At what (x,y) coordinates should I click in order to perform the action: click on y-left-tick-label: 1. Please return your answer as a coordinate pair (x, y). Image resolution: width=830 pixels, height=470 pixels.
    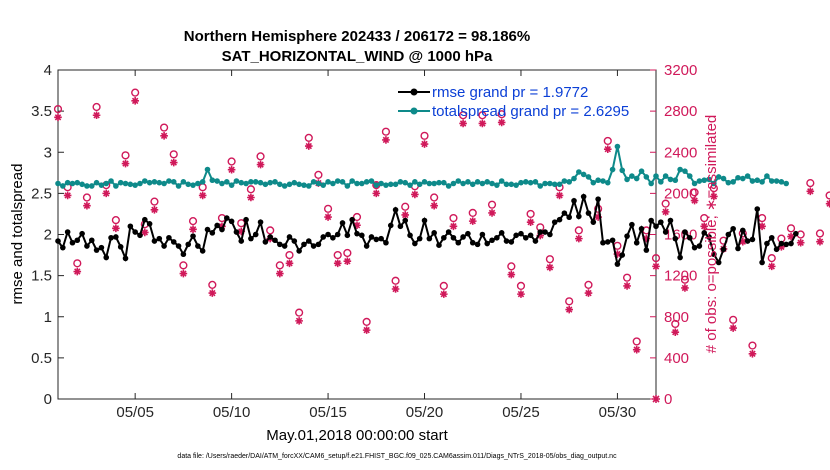
    Looking at the image, I should click on (48, 317).